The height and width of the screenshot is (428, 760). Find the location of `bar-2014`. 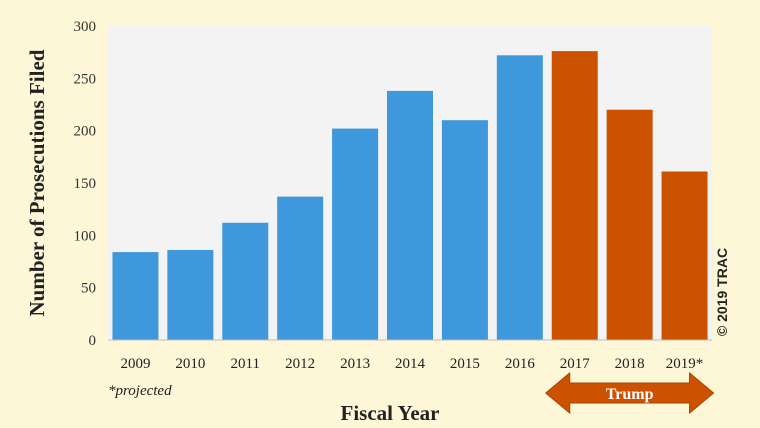

bar-2014 is located at coordinates (410, 215).